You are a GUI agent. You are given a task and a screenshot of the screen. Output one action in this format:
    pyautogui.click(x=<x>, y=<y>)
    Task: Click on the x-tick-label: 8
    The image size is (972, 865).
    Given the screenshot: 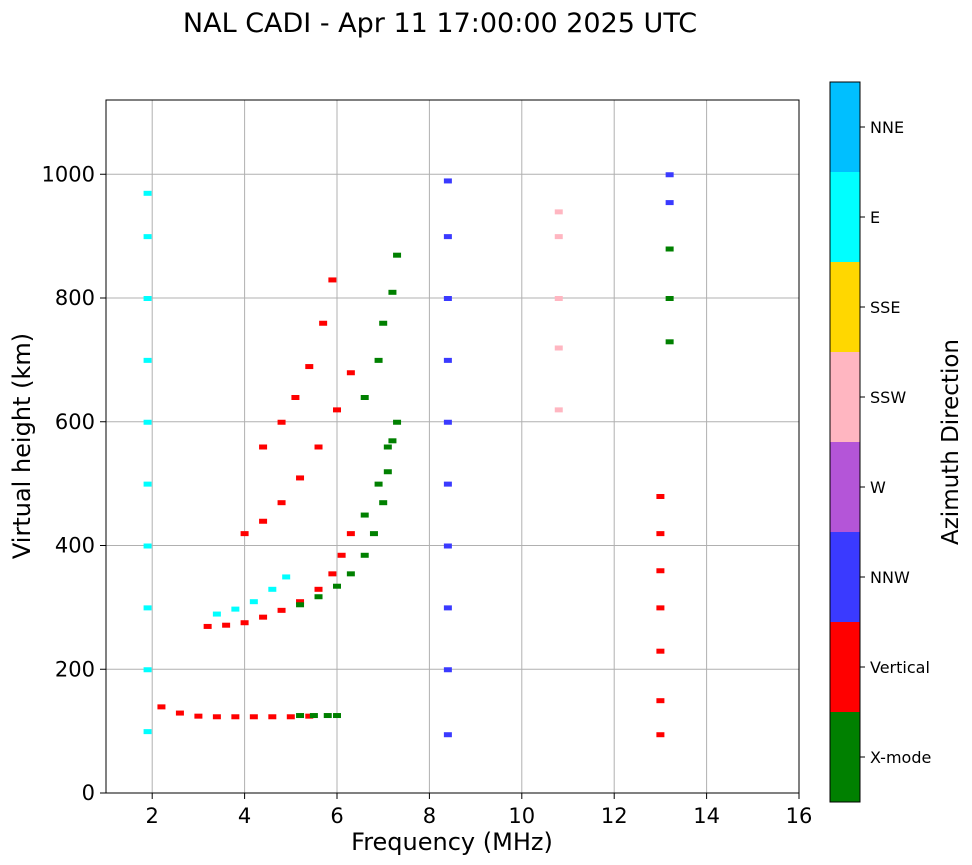 What is the action you would take?
    pyautogui.click(x=429, y=816)
    